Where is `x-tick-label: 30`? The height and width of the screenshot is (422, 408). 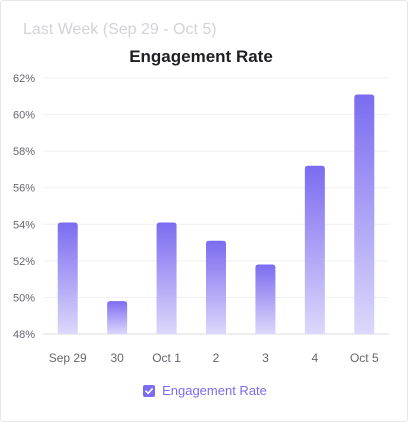
x-tick-label: 30 is located at coordinates (117, 358).